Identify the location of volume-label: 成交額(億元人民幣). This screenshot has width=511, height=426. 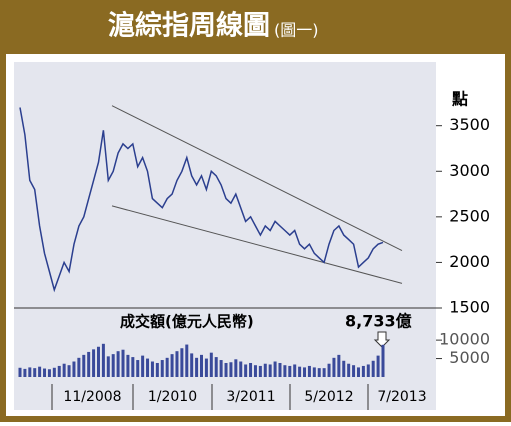
(187, 322).